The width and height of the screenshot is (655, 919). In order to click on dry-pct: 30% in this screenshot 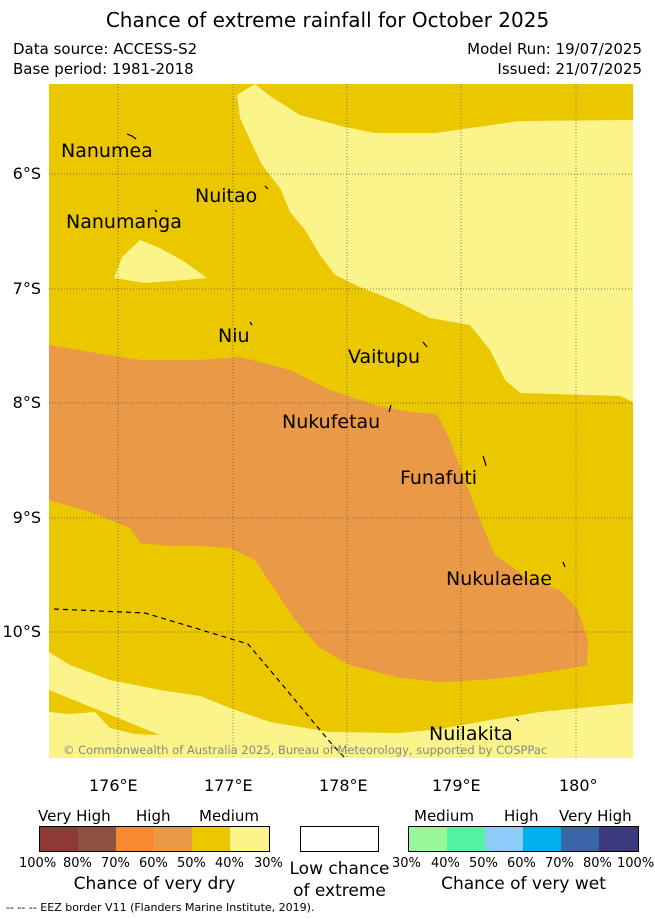, I will do `click(268, 863)`.